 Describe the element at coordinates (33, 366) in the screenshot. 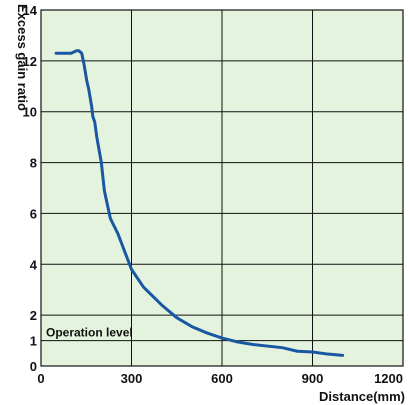

I see `y-tick-label-0: 0` at that location.